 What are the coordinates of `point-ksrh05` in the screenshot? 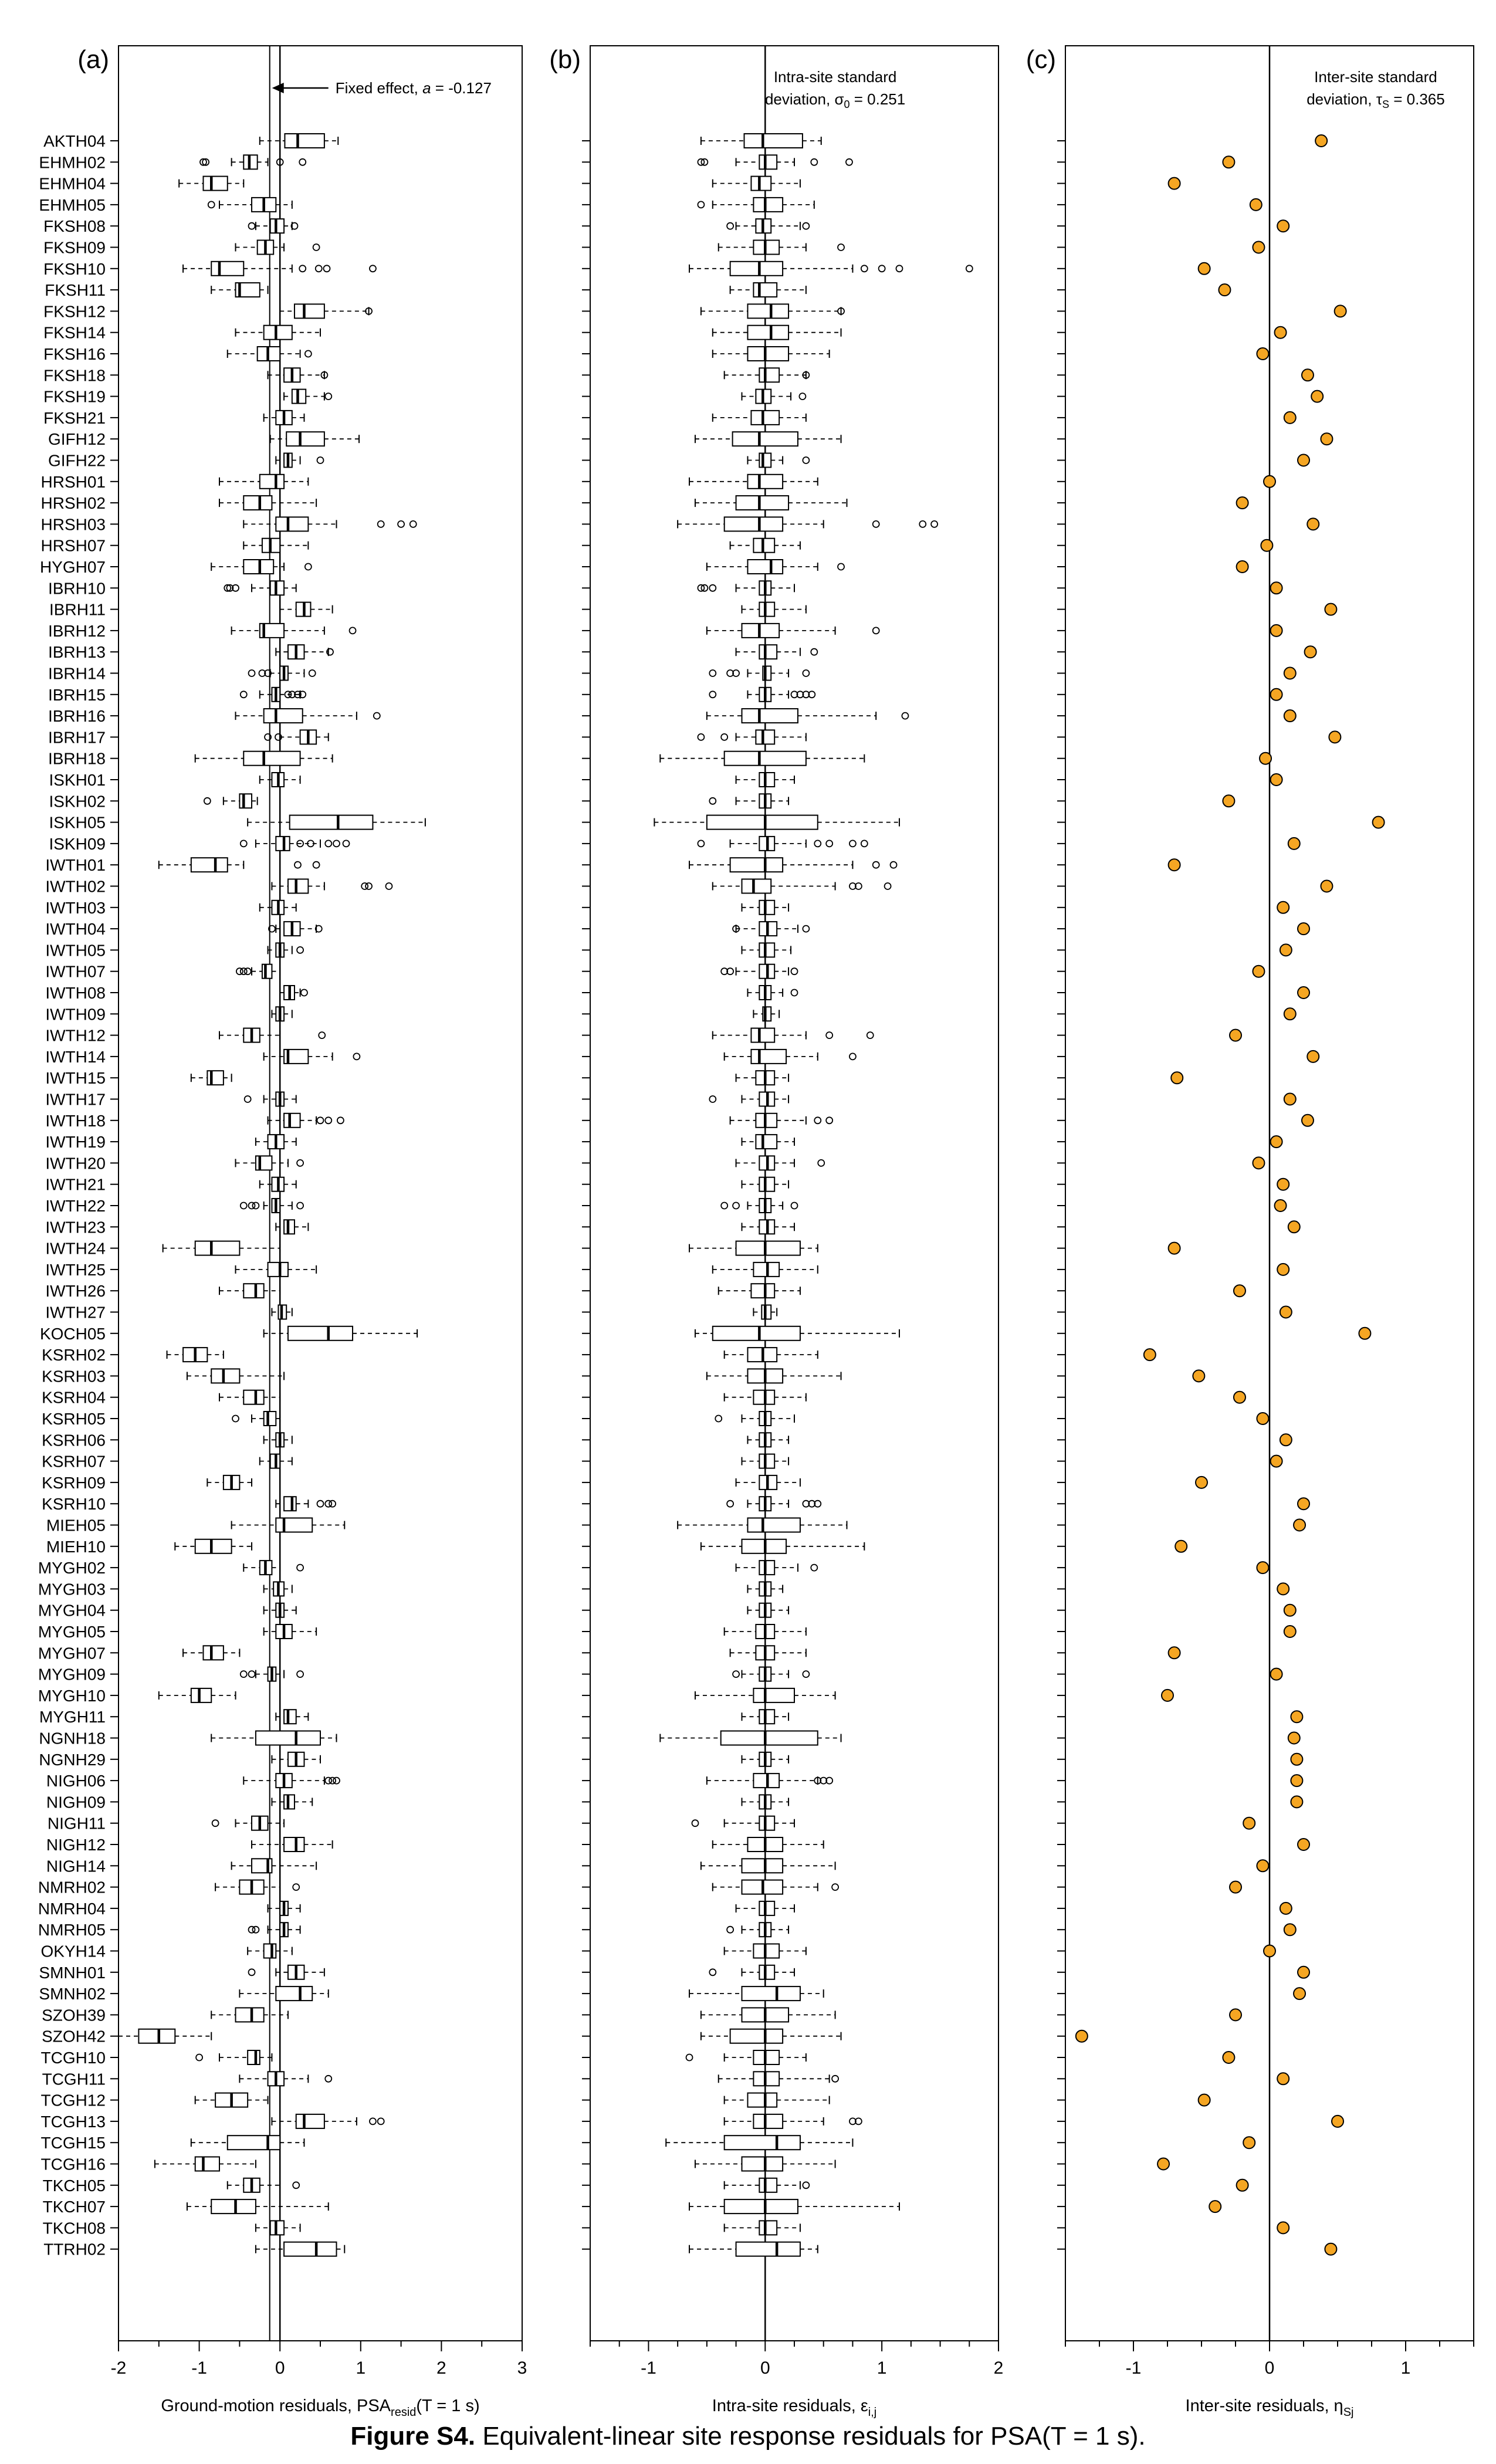 It's located at (1263, 1419).